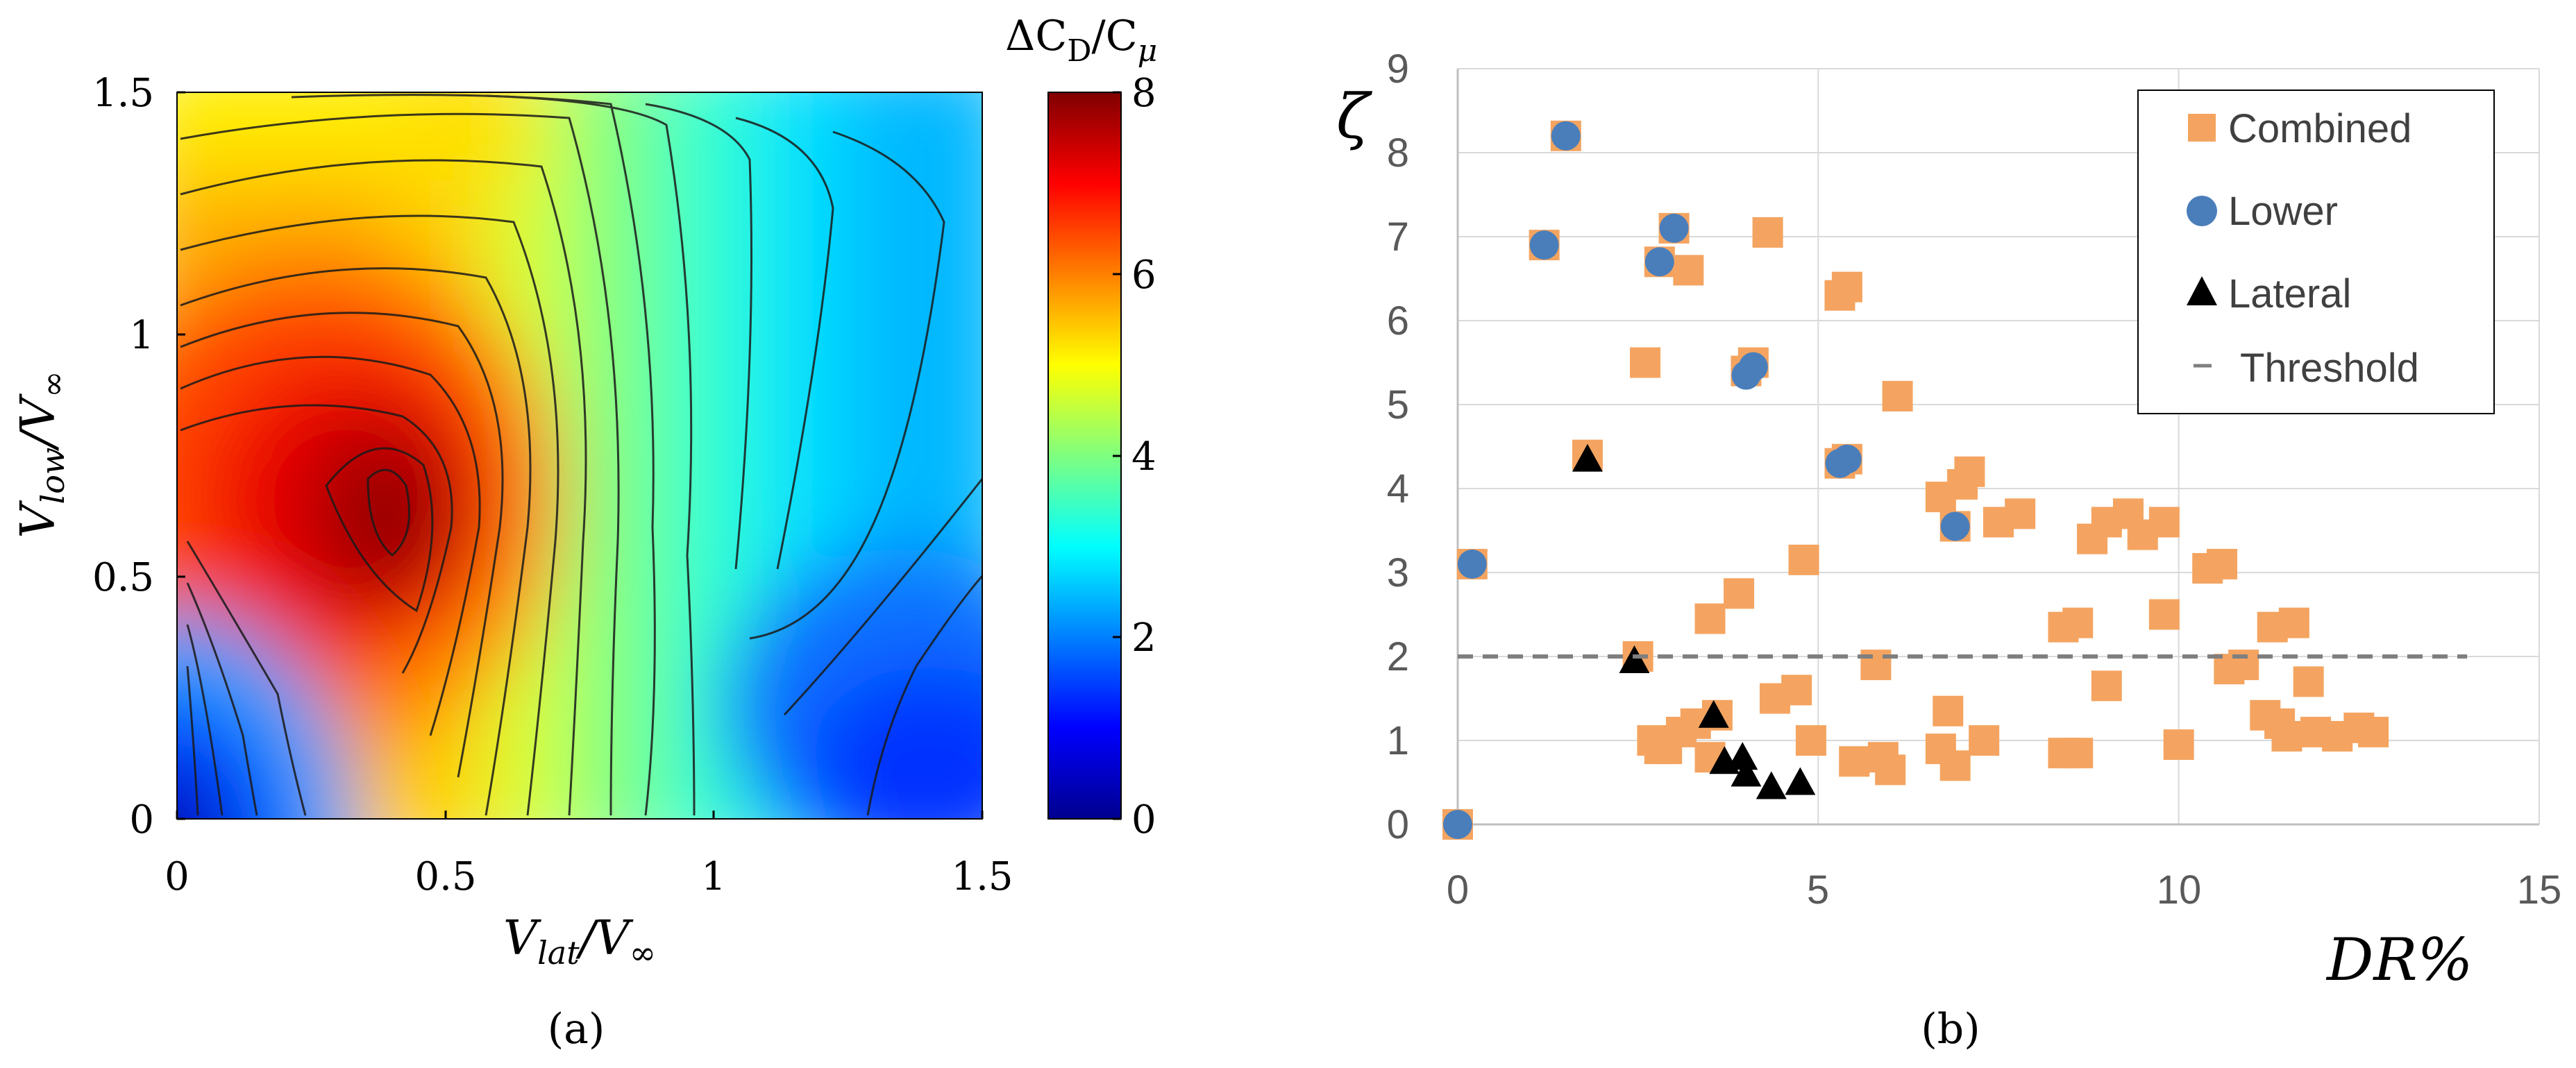 Image resolution: width=2576 pixels, height=1068 pixels. I want to click on tick-label: 1.5, so click(123, 93).